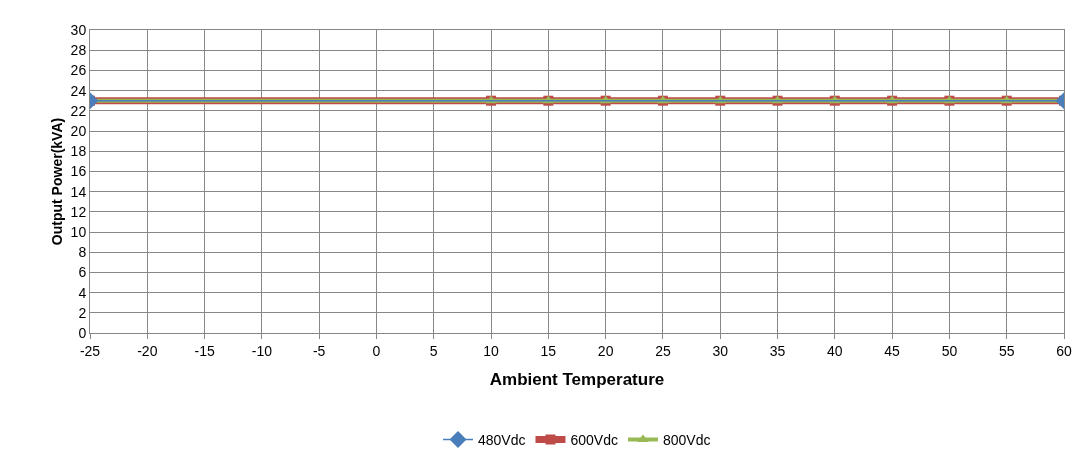 This screenshot has width=1084, height=468. What do you see at coordinates (78, 191) in the screenshot?
I see `y-tick-label: 14` at bounding box center [78, 191].